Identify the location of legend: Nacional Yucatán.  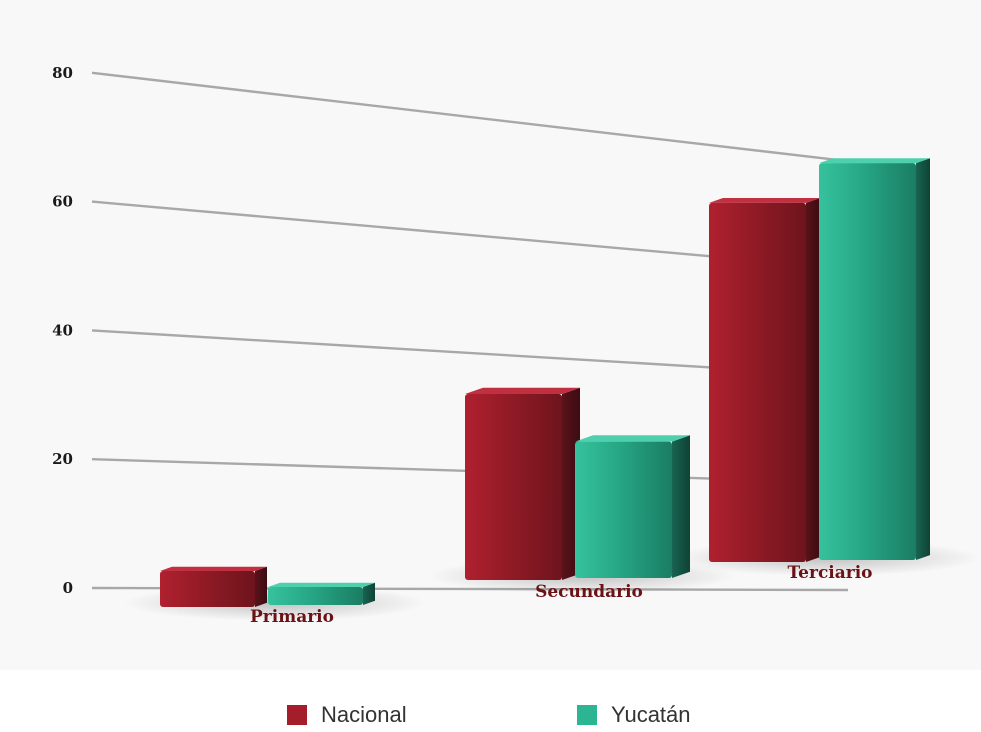
(490, 714).